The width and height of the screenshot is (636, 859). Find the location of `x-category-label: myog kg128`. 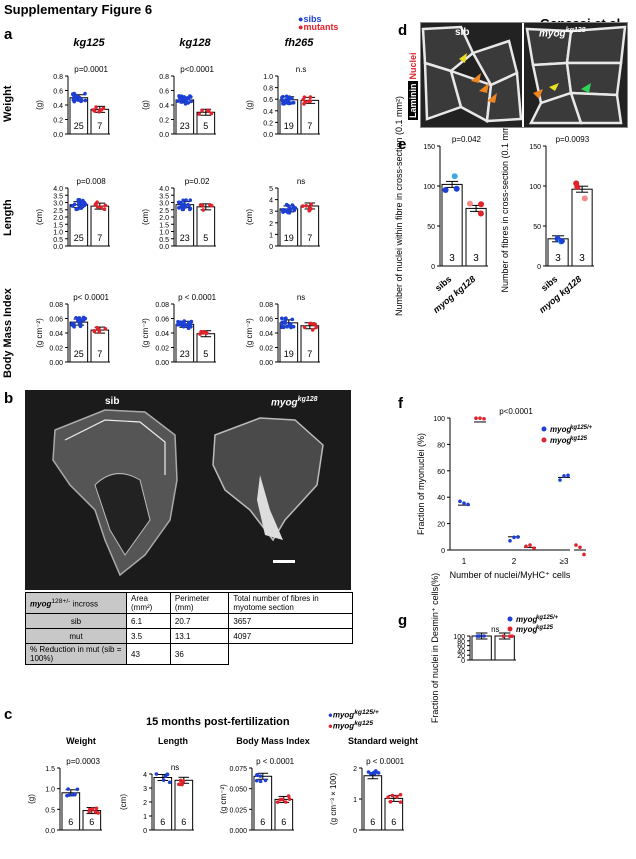

x-category-label: myog kg128 is located at coordinates (560, 294).